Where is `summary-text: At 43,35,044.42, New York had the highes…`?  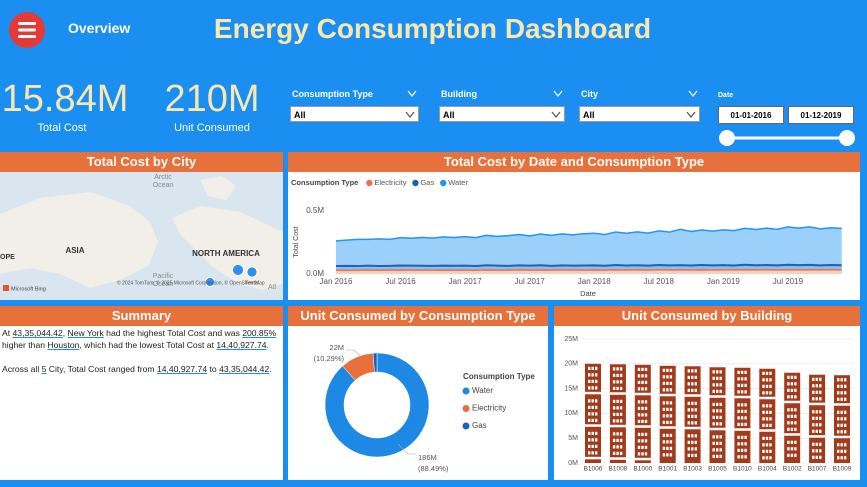 summary-text: At 43,35,044.42, New York had the highes… is located at coordinates (141, 357).